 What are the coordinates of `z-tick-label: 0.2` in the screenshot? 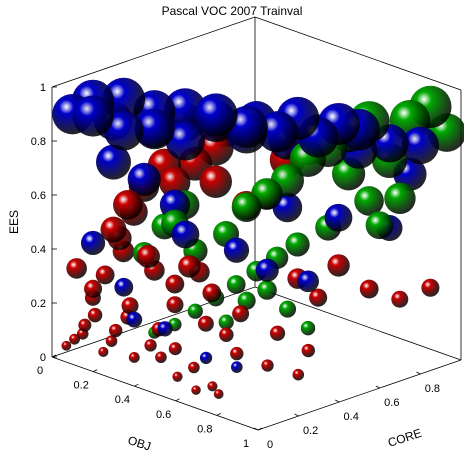 It's located at (38, 304).